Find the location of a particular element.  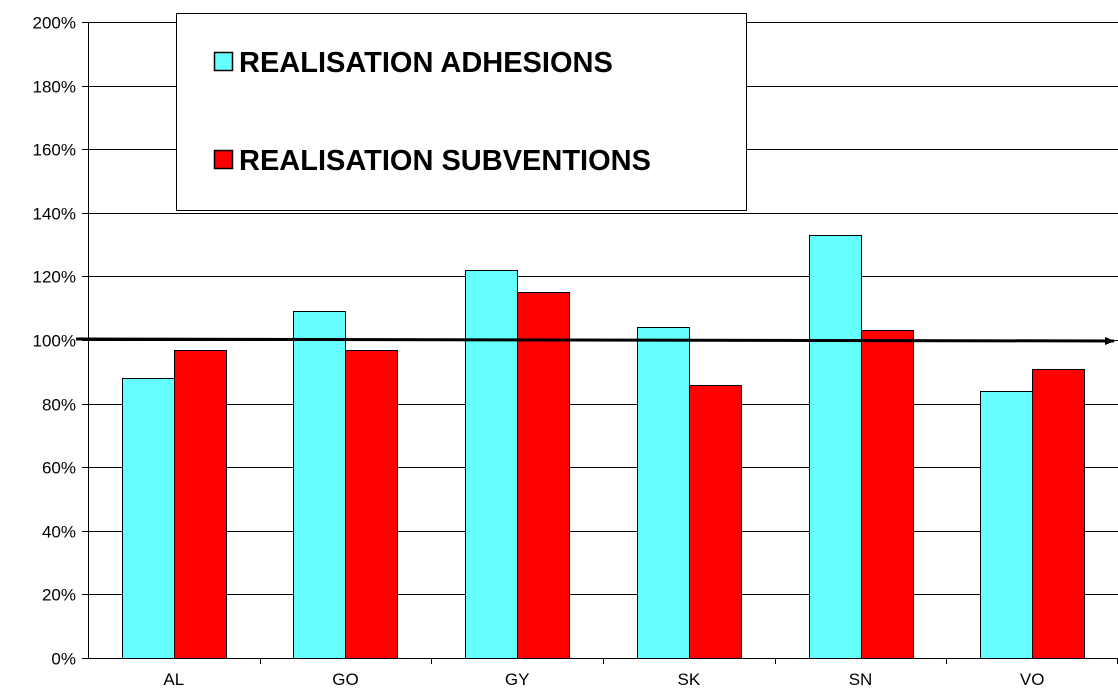

reference-arrow-line is located at coordinates (595, 340).